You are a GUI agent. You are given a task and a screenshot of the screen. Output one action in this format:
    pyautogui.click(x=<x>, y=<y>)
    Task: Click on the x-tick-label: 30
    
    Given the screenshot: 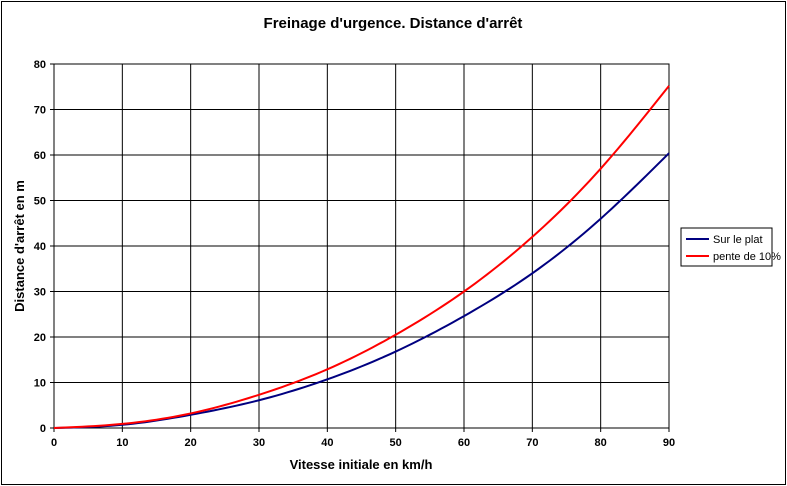 What is the action you would take?
    pyautogui.click(x=259, y=443)
    